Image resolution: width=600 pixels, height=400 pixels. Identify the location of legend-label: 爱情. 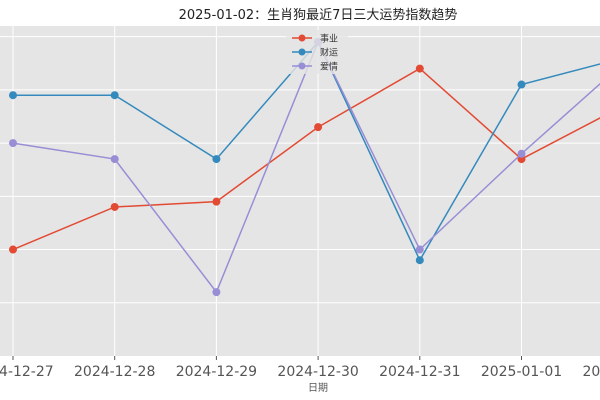
(329, 67).